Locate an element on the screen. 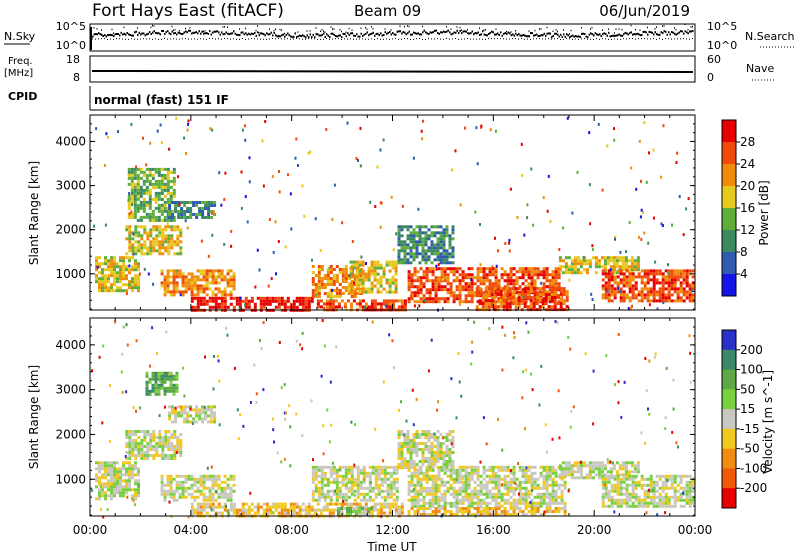 Image resolution: width=800 pixels, height=554 pixels. power-ytick-label: 4000 is located at coordinates (70, 141).